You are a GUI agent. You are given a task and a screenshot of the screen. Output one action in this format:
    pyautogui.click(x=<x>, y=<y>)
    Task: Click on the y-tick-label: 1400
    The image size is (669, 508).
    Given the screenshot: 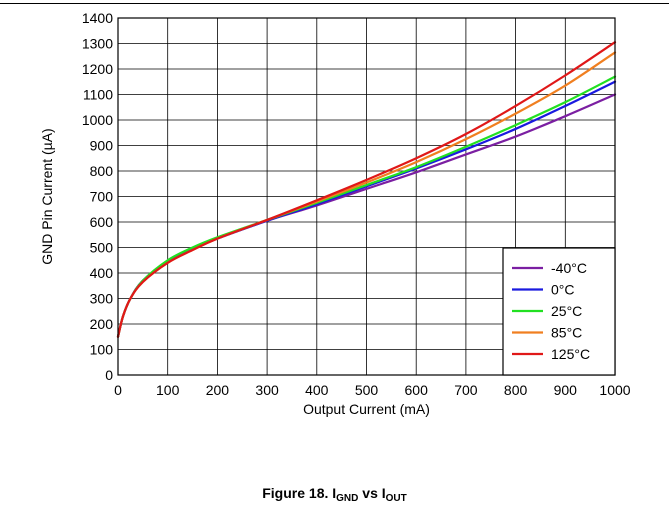 What is the action you would take?
    pyautogui.click(x=97, y=18)
    